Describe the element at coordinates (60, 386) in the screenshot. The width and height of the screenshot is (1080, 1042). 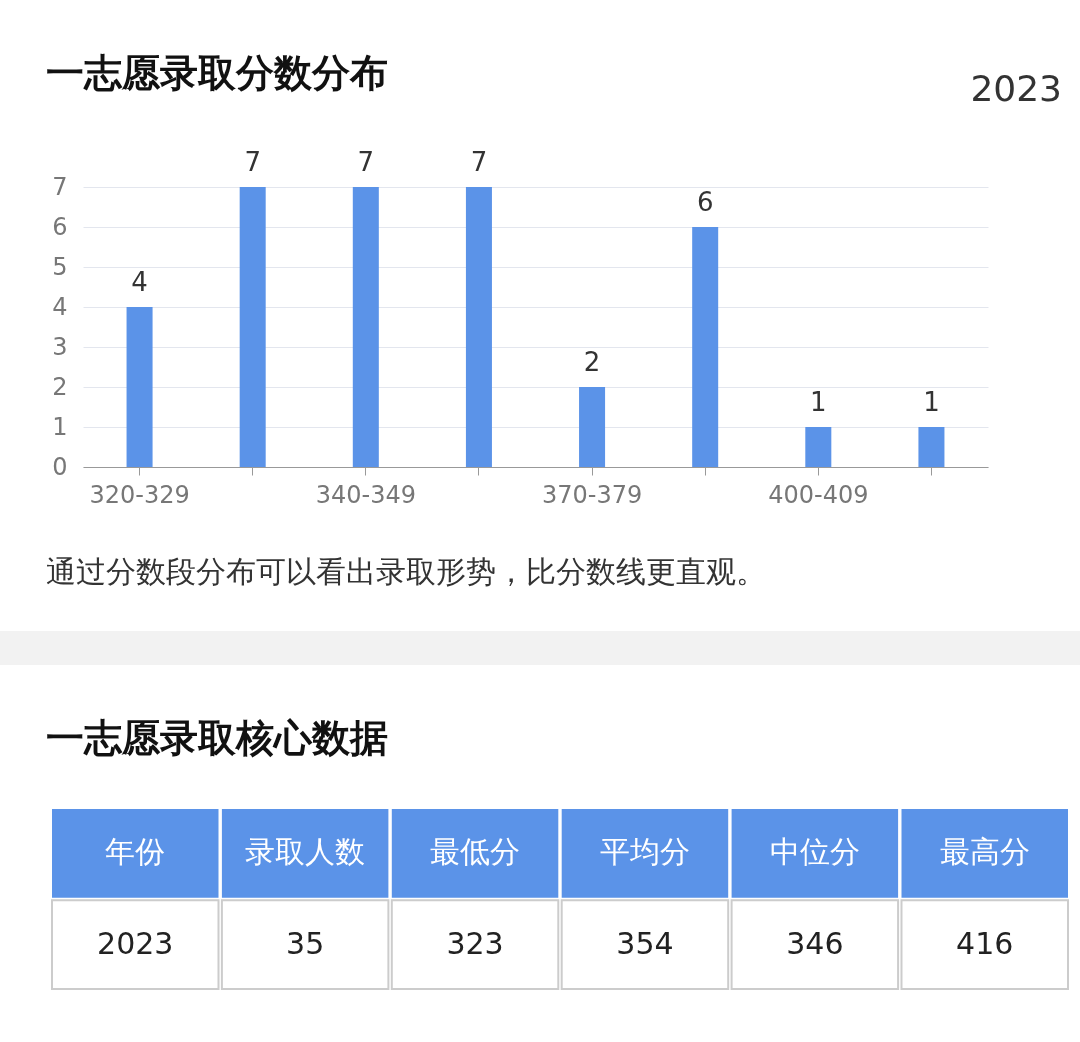
I see `y-tick-label: 2` at that location.